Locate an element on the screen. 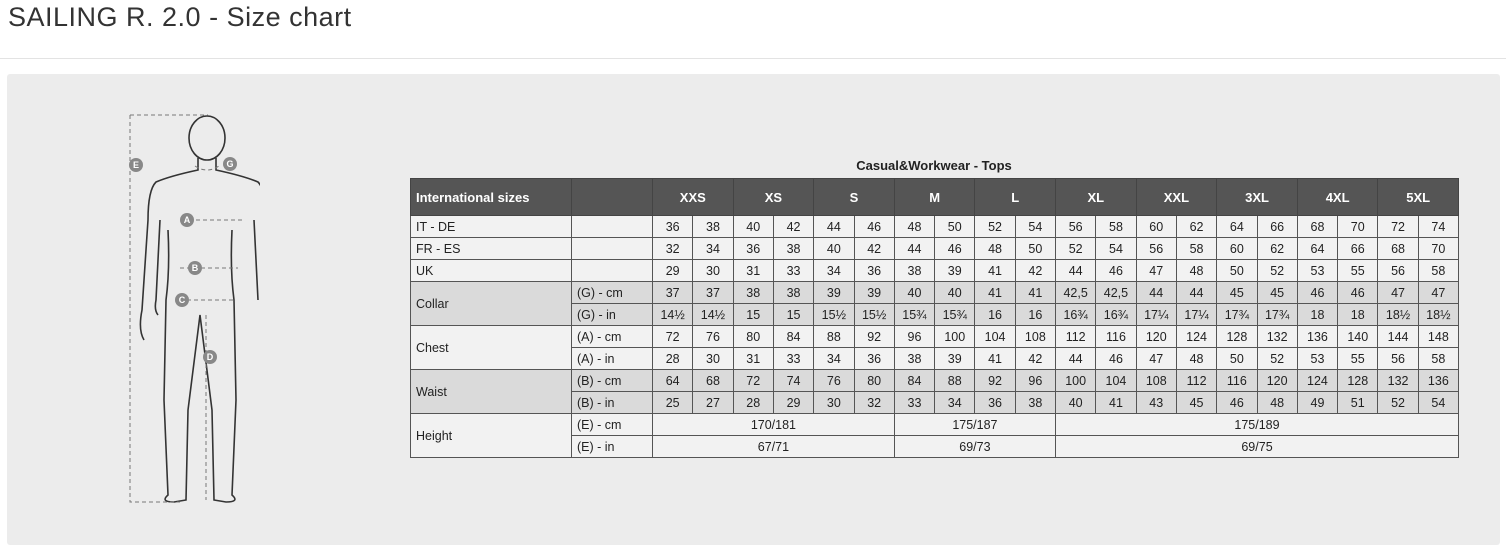  table-cell: 39 is located at coordinates (874, 292).